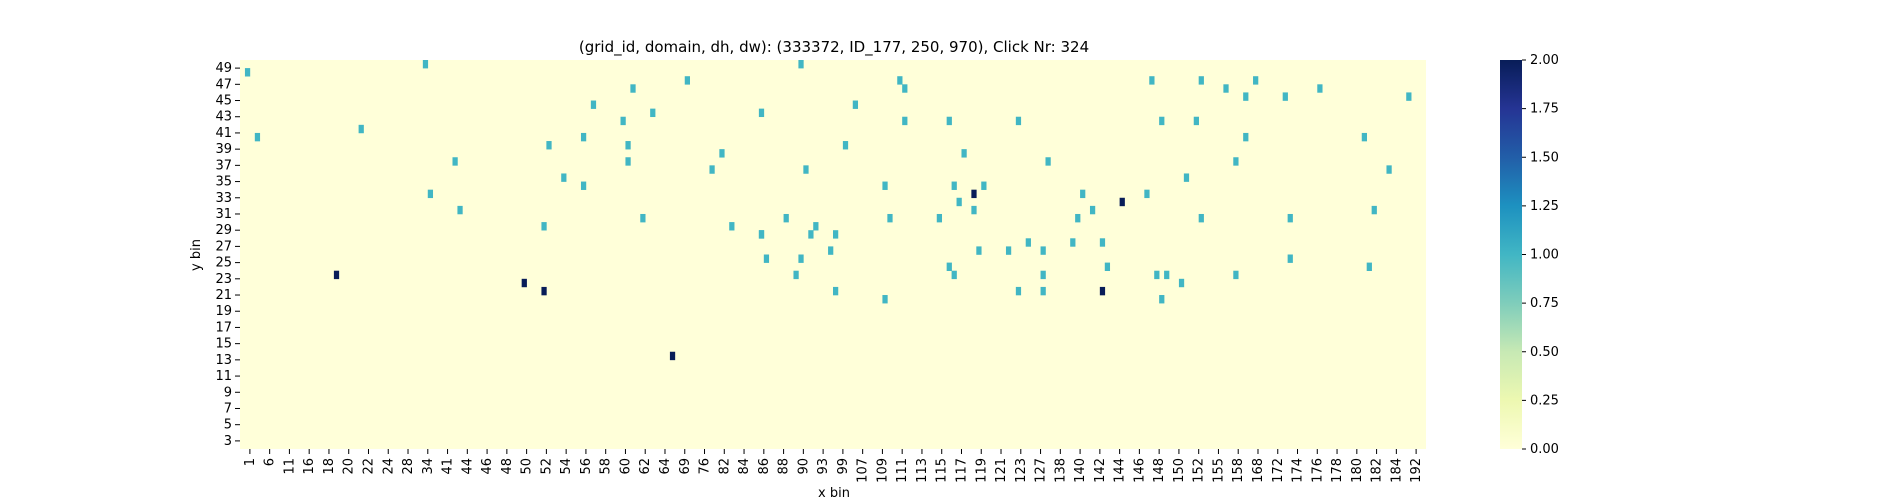 The width and height of the screenshot is (1900, 500). What do you see at coordinates (902, 470) in the screenshot?
I see `x-tick-label: 111` at bounding box center [902, 470].